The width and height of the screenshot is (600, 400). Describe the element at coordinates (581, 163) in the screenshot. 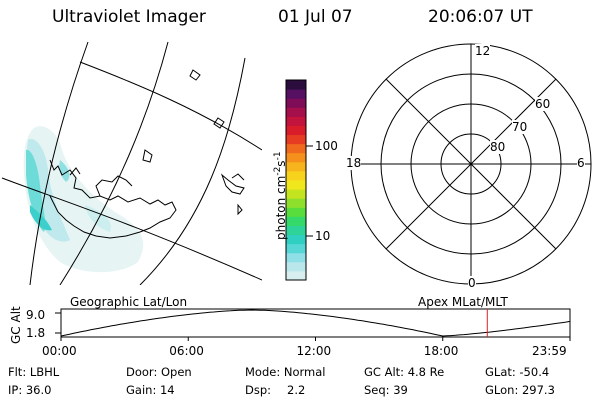

I see `mlt-label-6: 6` at that location.